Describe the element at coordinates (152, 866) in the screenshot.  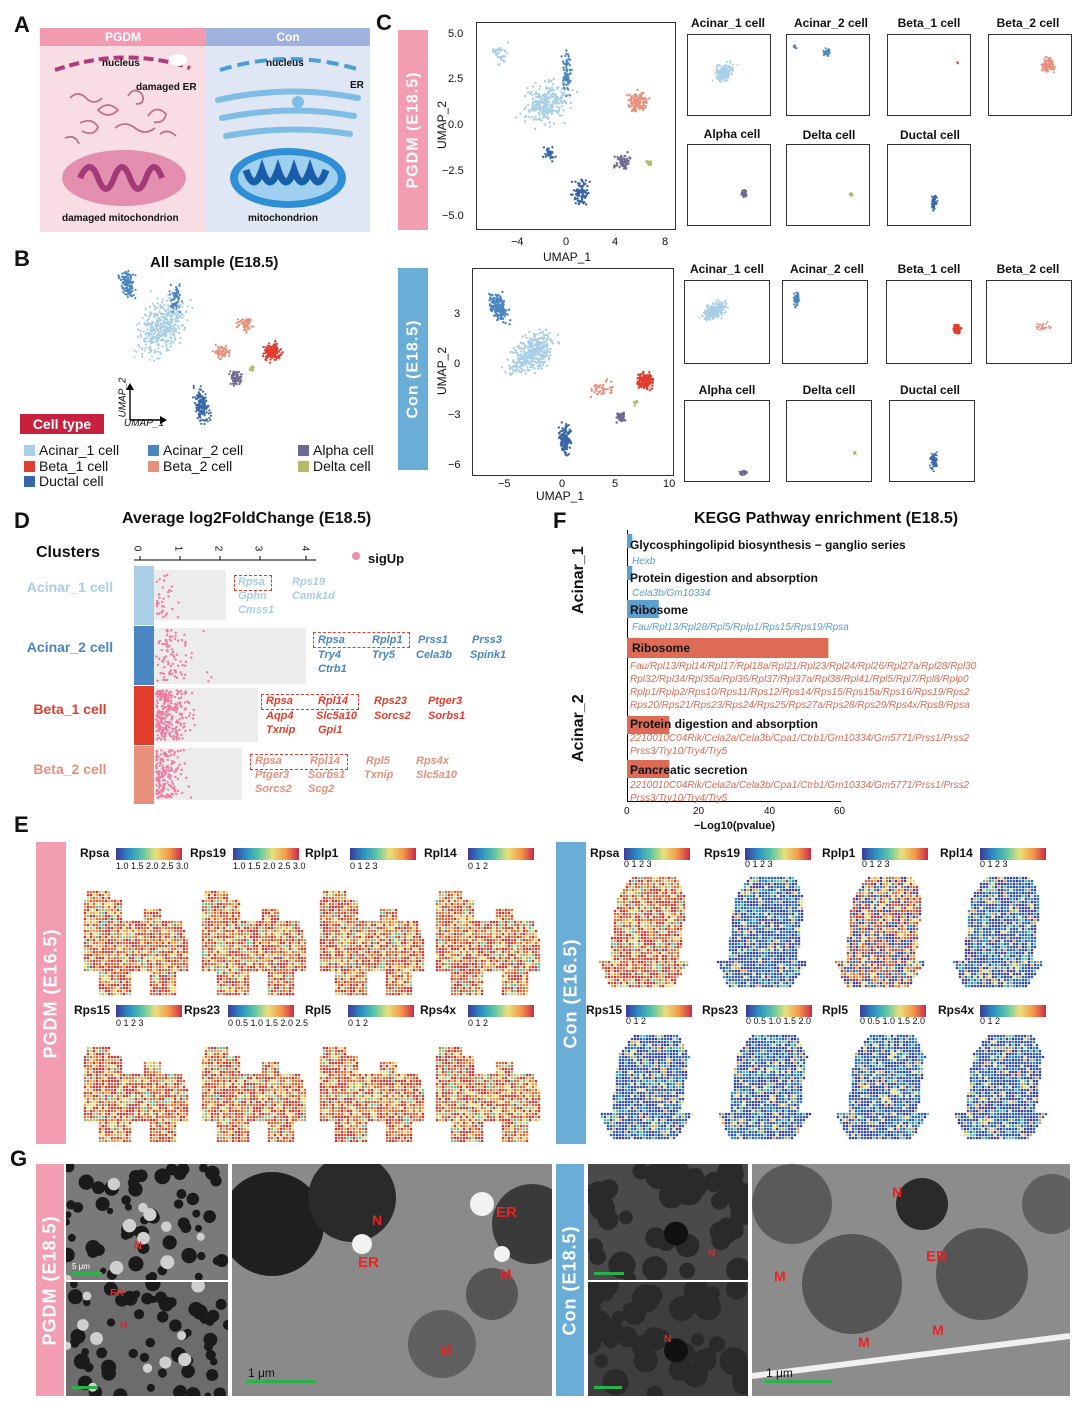
I see `e-pgdm-cbt-1: 1.0 1.5 2.0 2.5 3.0` at that location.